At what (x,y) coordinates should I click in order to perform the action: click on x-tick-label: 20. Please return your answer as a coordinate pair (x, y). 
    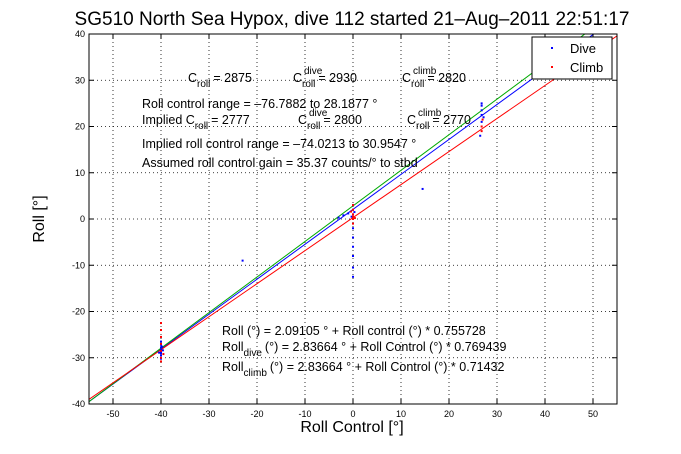
    Looking at the image, I should click on (449, 414).